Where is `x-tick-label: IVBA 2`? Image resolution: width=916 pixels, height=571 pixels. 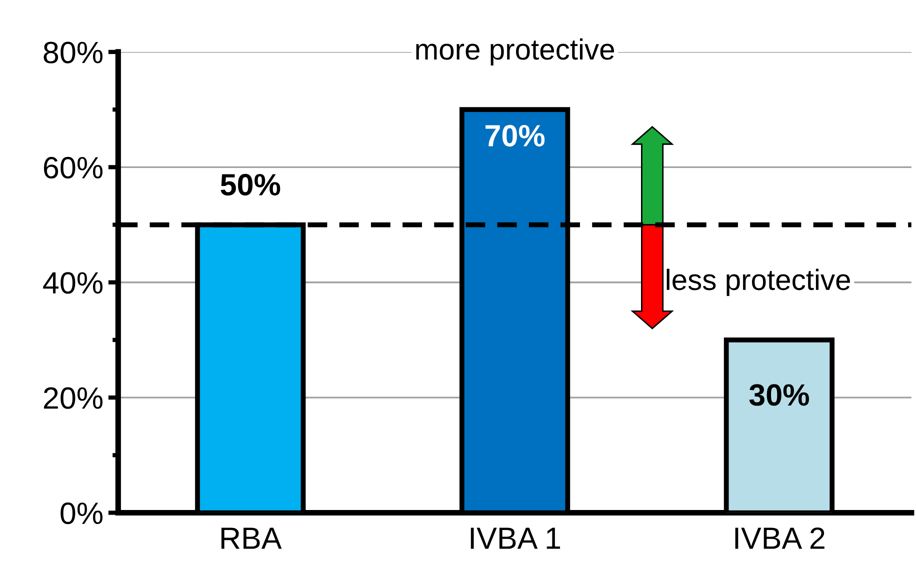
x-tick-label: IVBA 2 is located at coordinates (779, 538).